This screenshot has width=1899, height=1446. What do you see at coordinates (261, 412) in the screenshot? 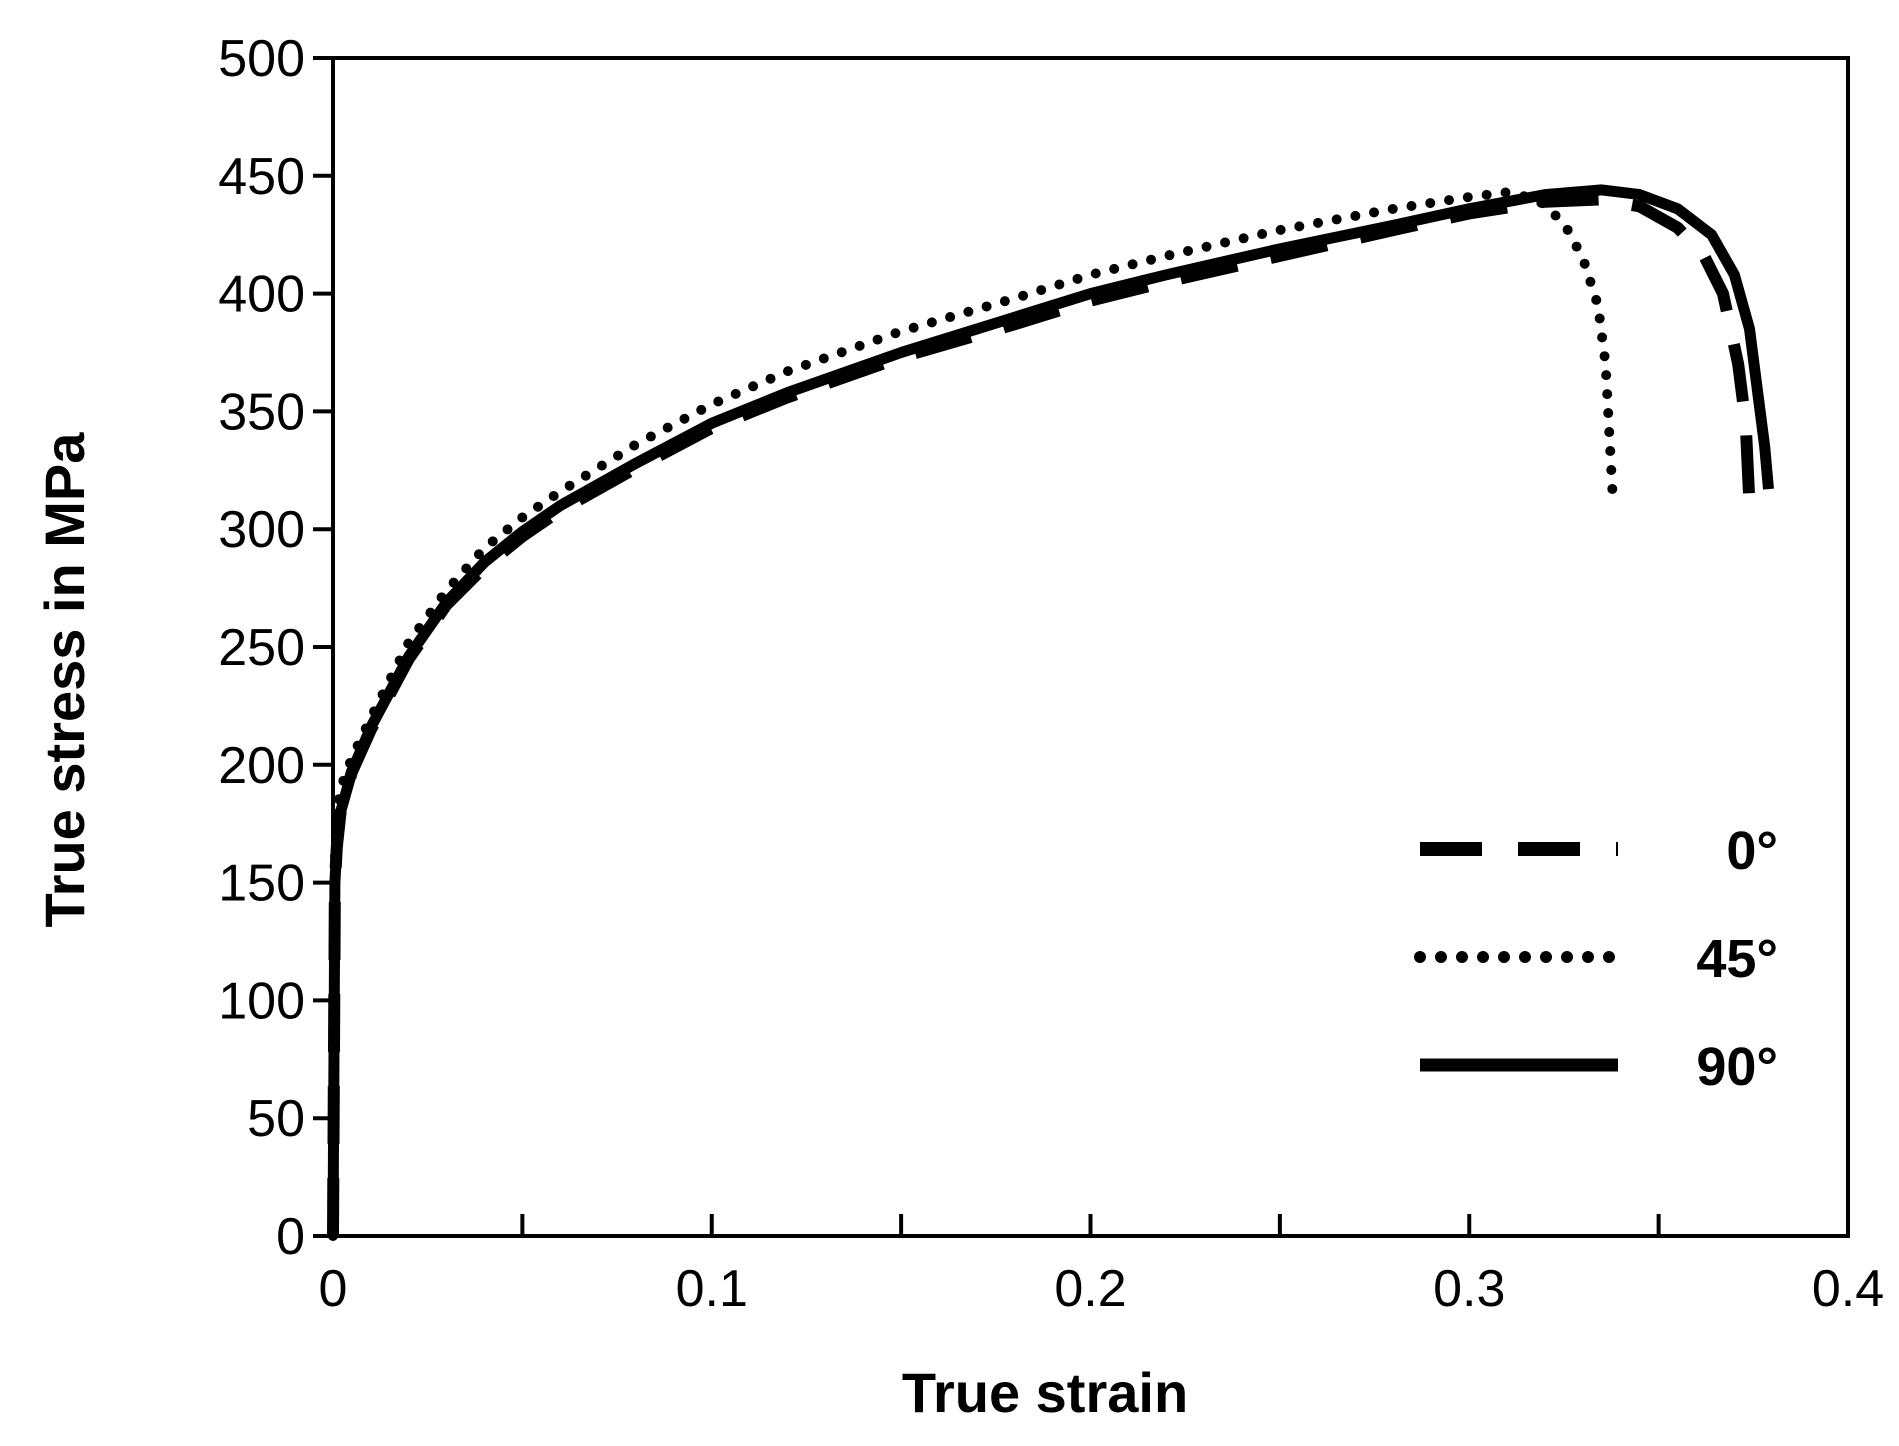
I see `y-tick-label-7: 350` at bounding box center [261, 412].